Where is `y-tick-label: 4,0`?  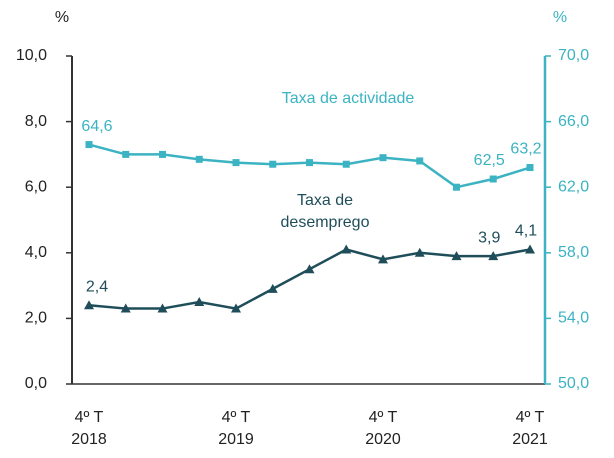
y-tick-label: 4,0 is located at coordinates (36, 252).